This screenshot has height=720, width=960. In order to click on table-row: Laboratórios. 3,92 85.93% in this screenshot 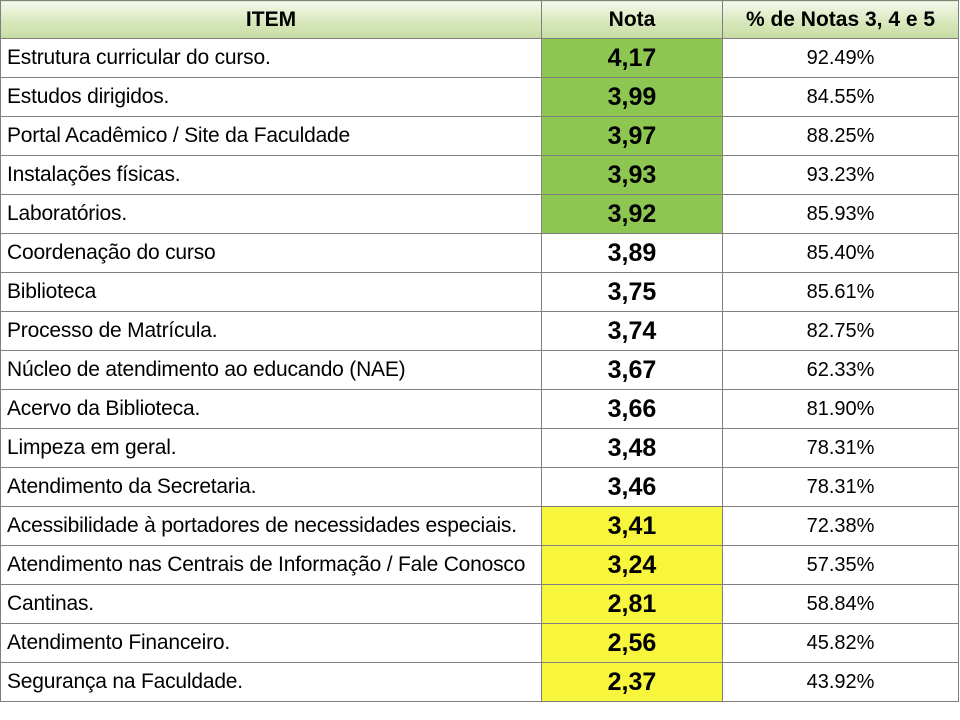, I will do `click(479, 214)`.